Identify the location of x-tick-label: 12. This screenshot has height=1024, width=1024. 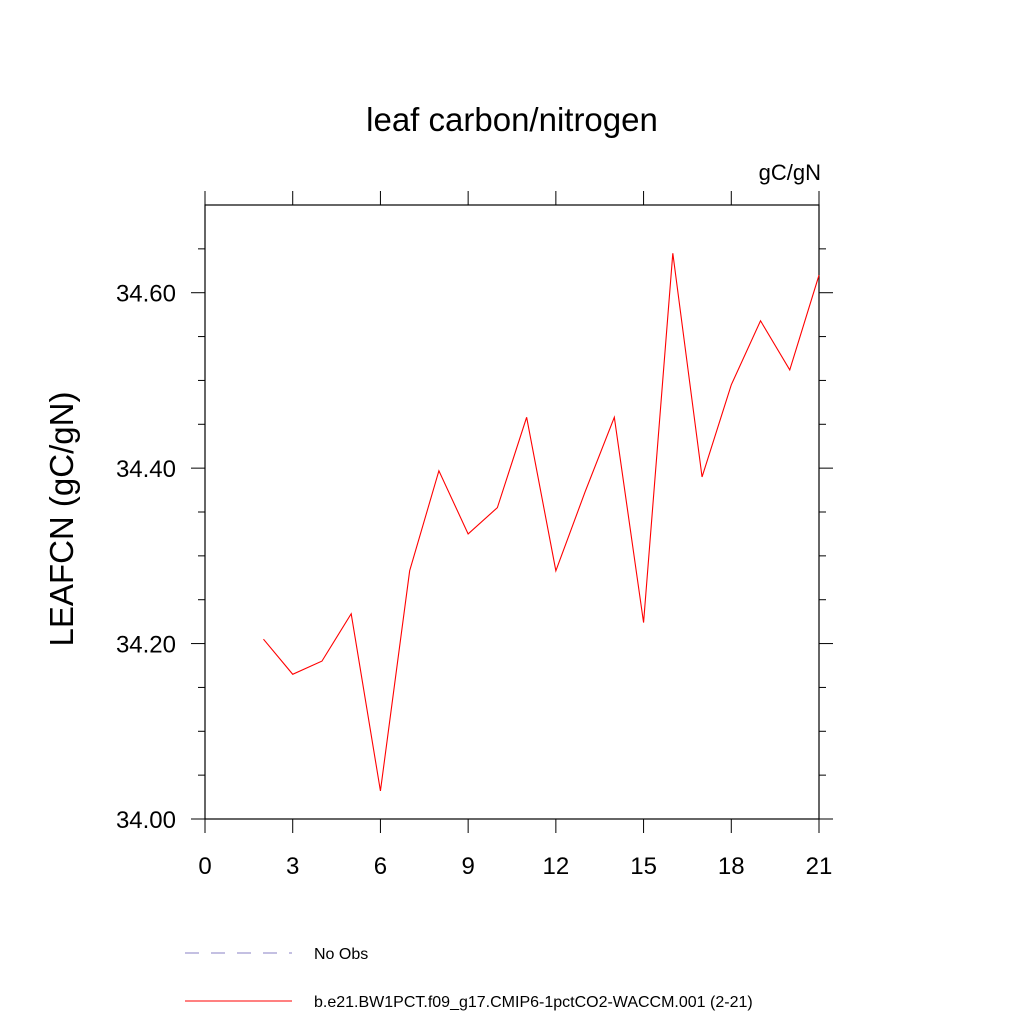
(556, 866).